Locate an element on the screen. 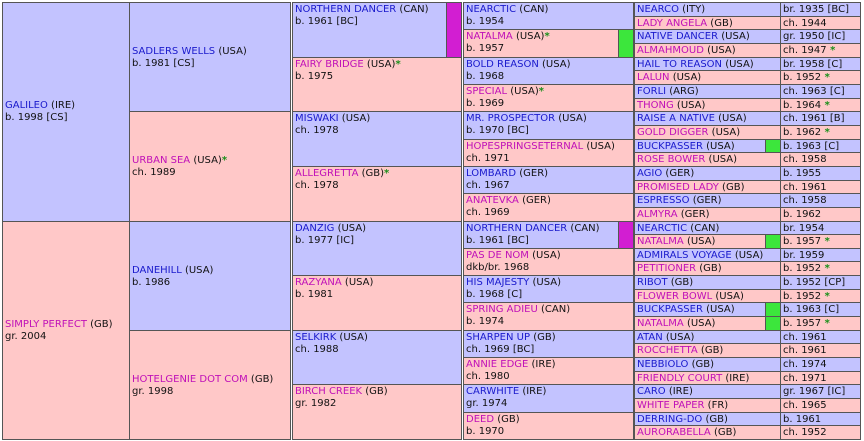  horse-name-link: FLOWER BOWL is located at coordinates (675, 296).